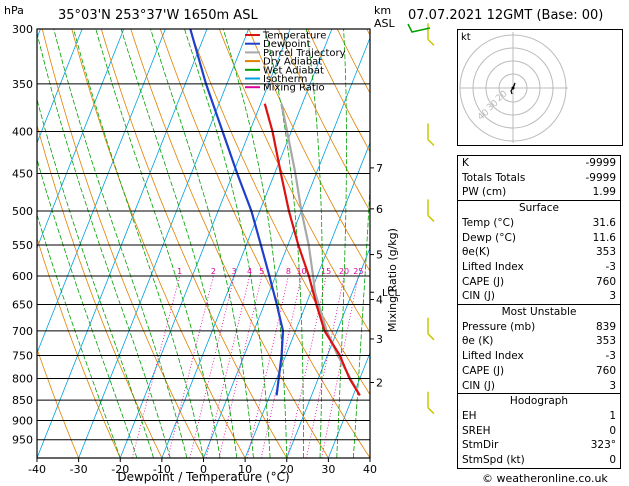 The width and height of the screenshot is (629, 486). What do you see at coordinates (234, 271) in the screenshot?
I see `mixing-ratio-label: 3` at bounding box center [234, 271].